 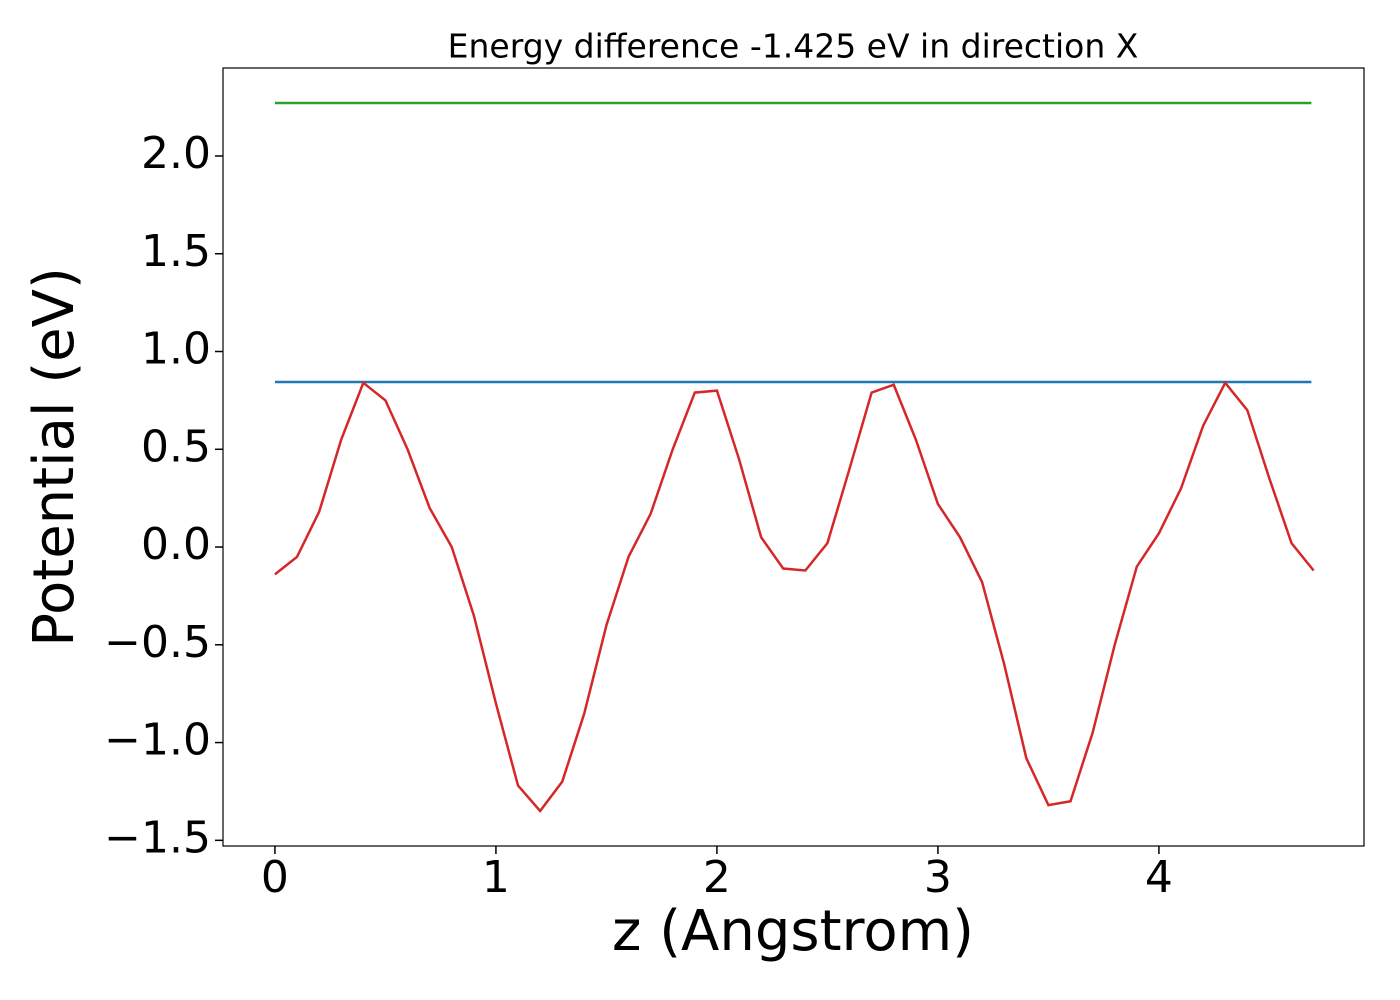 I want to click on y-tick-label: 1.0, so click(x=176, y=349).